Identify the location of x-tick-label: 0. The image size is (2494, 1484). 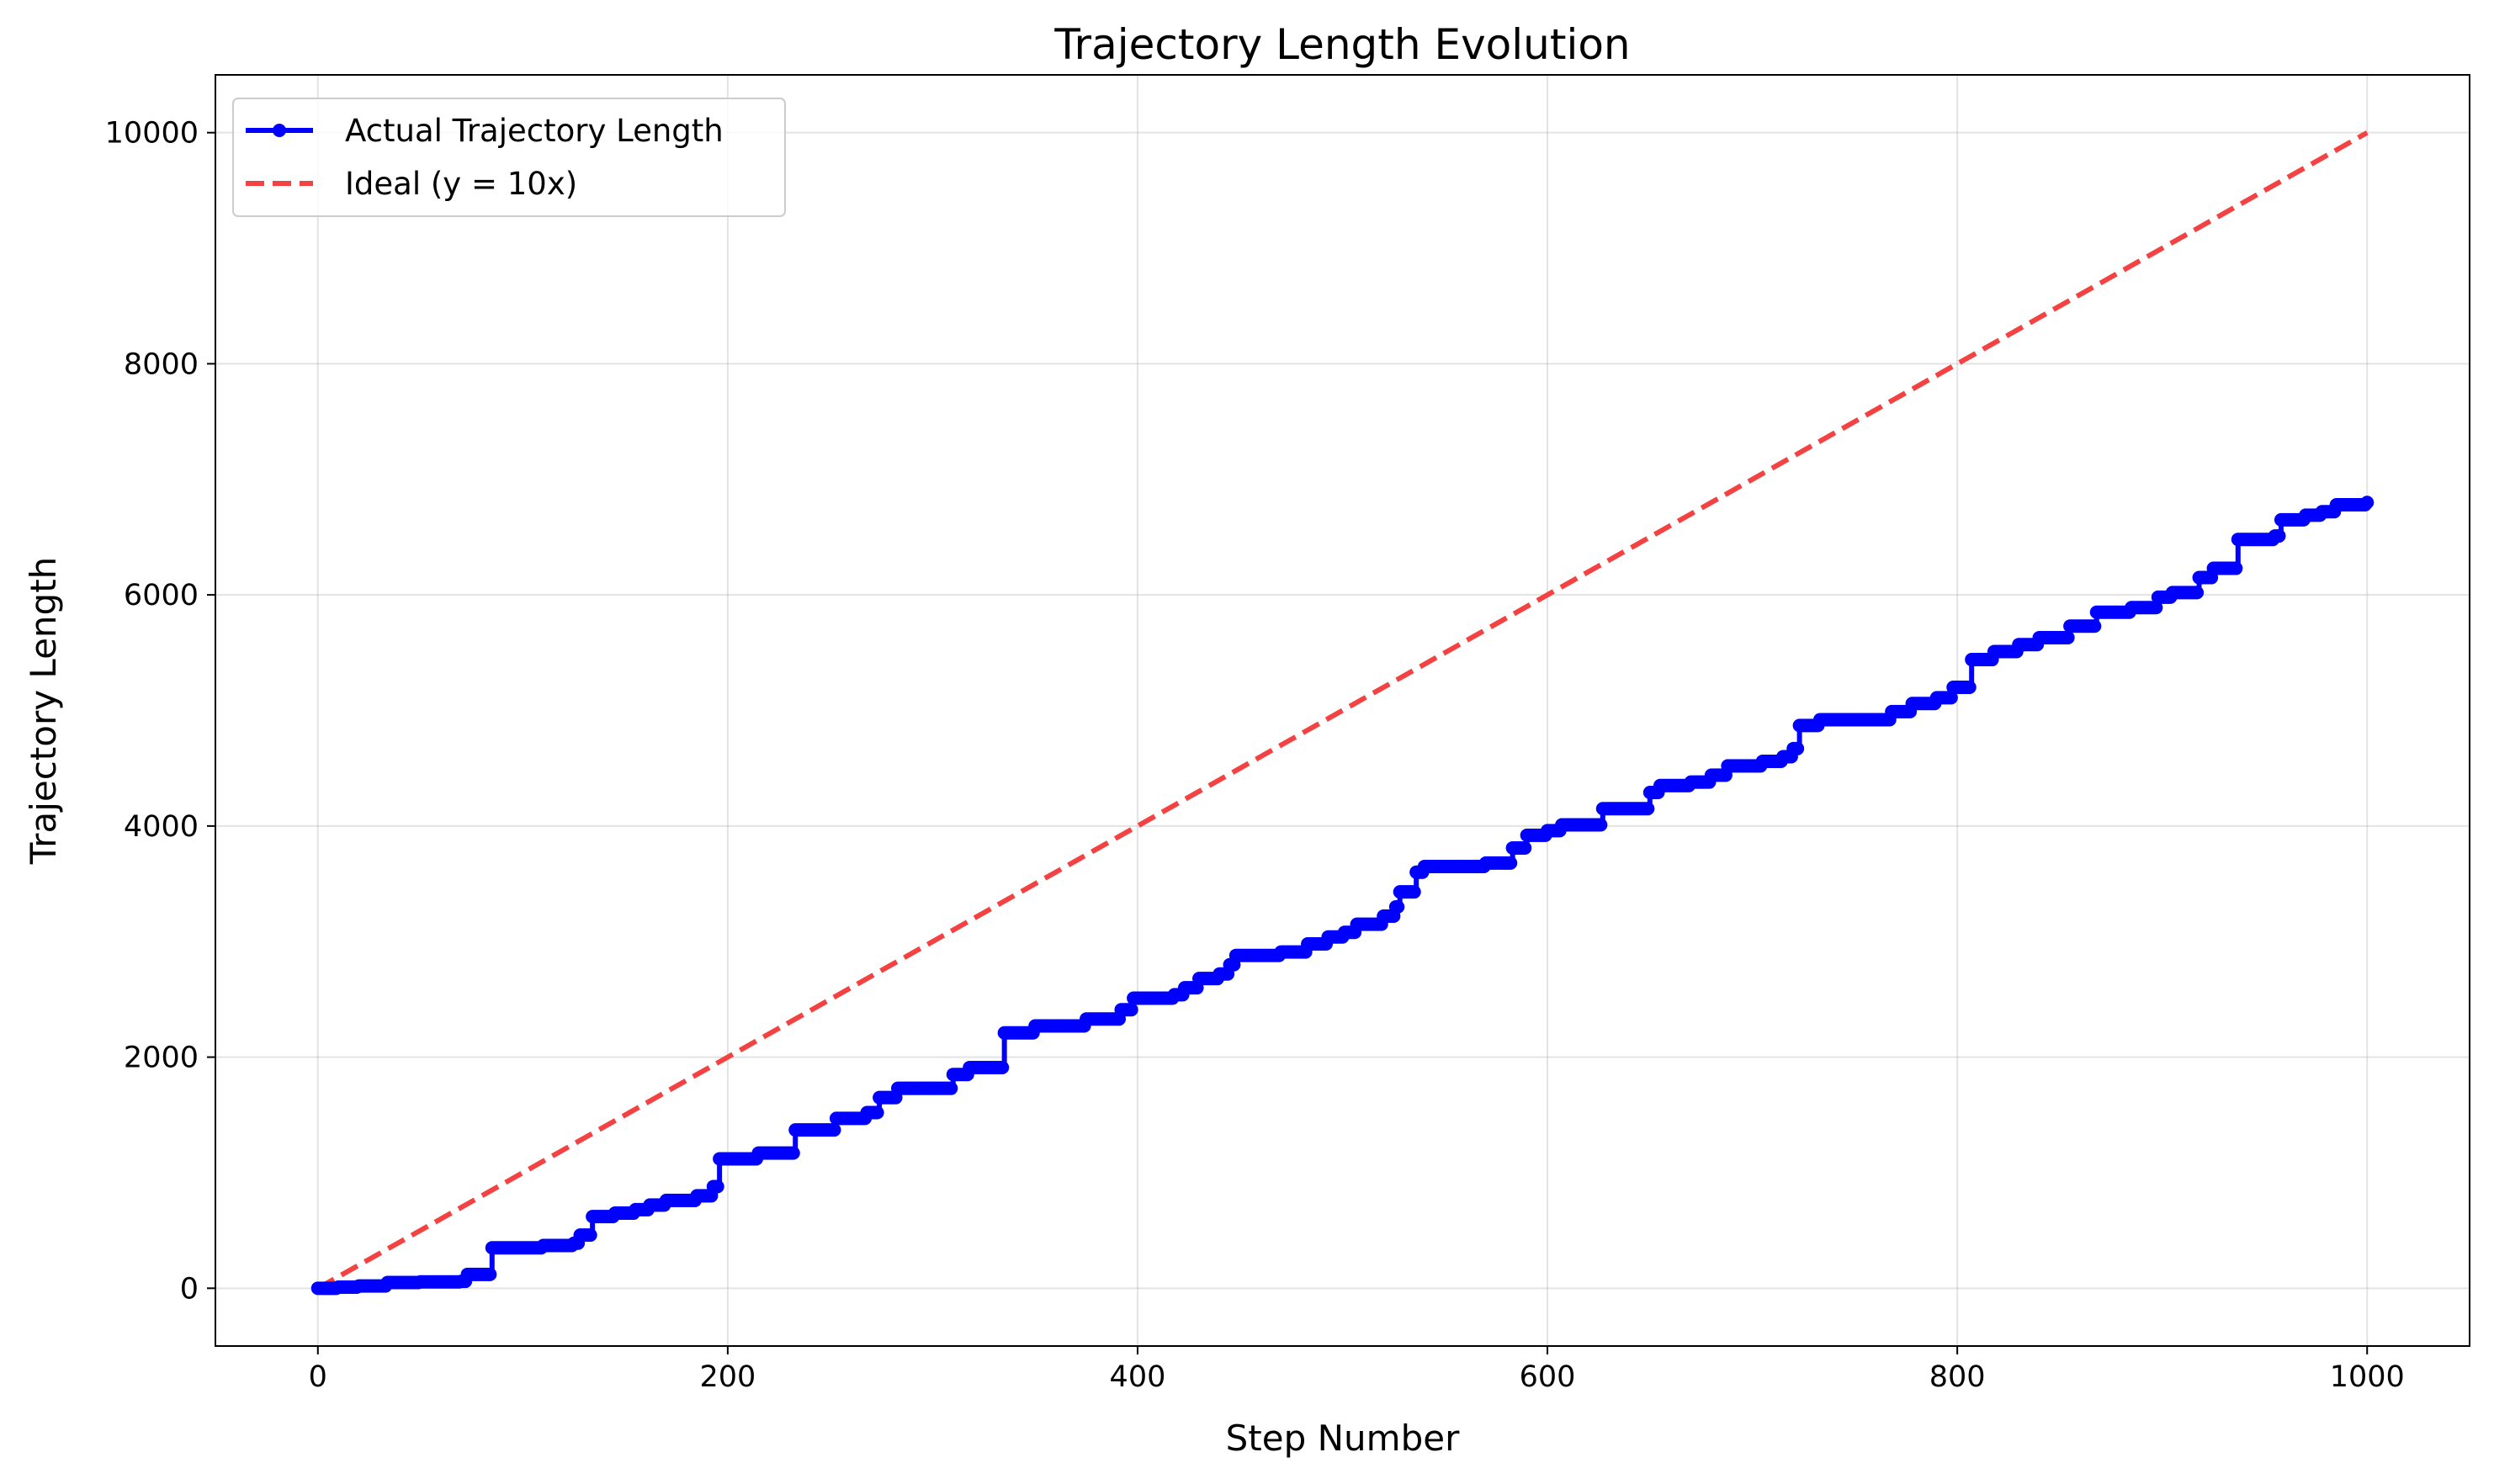
(318, 1377).